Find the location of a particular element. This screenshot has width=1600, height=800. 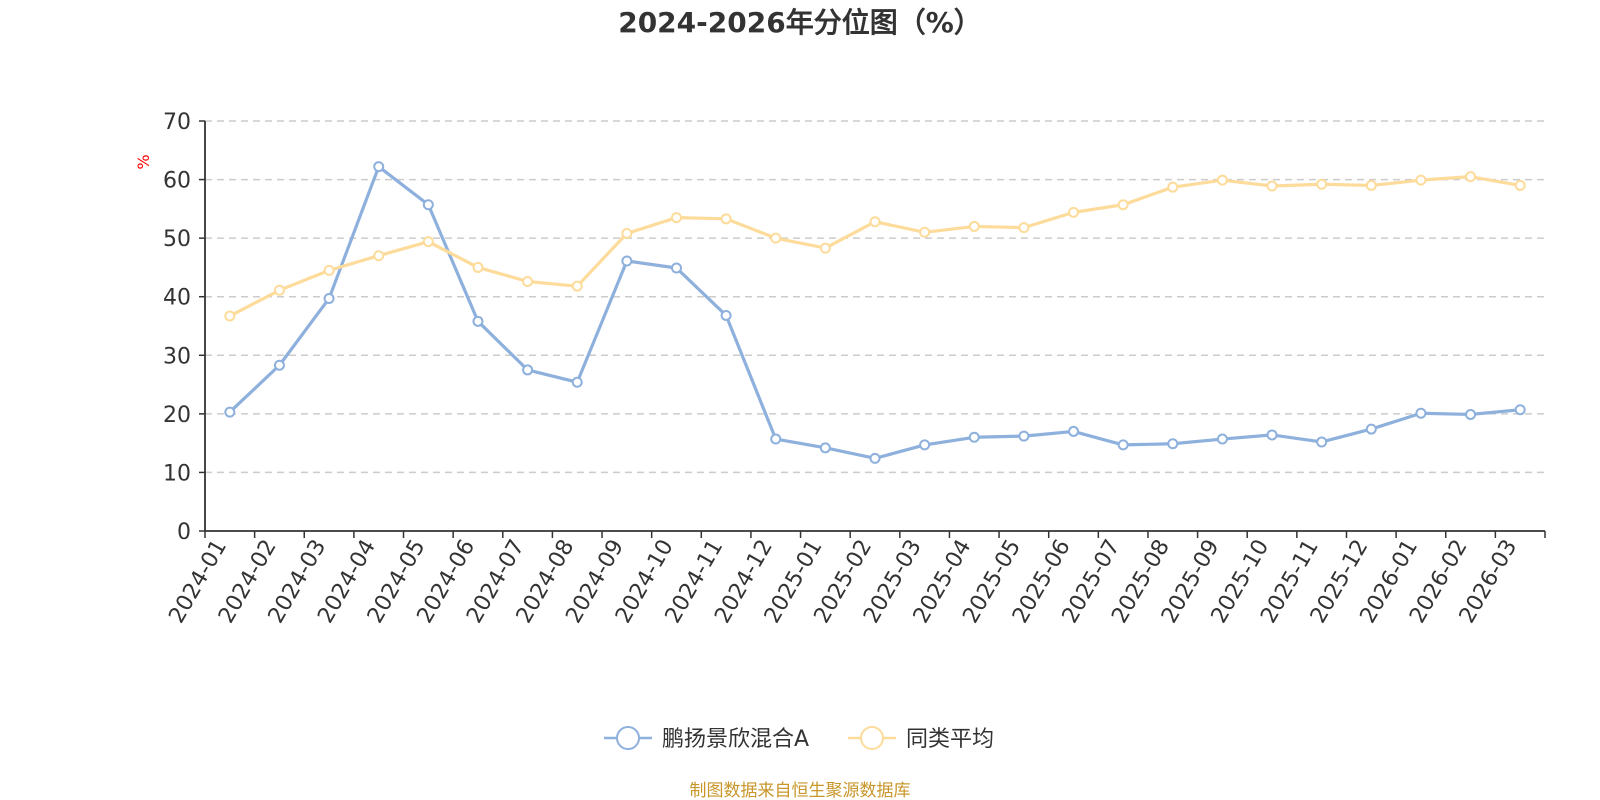

y-tick-label: 70 is located at coordinates (177, 122).